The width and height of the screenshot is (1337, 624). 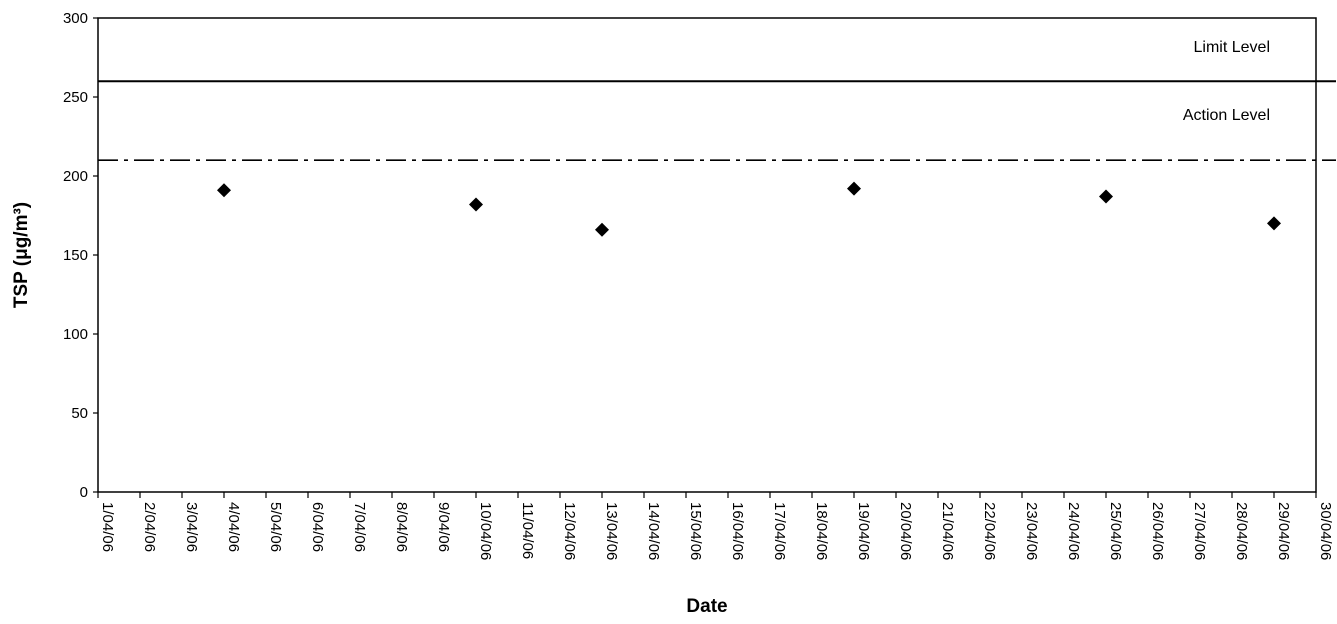 I want to click on x-tick-label: 10/04/06, so click(x=485, y=531).